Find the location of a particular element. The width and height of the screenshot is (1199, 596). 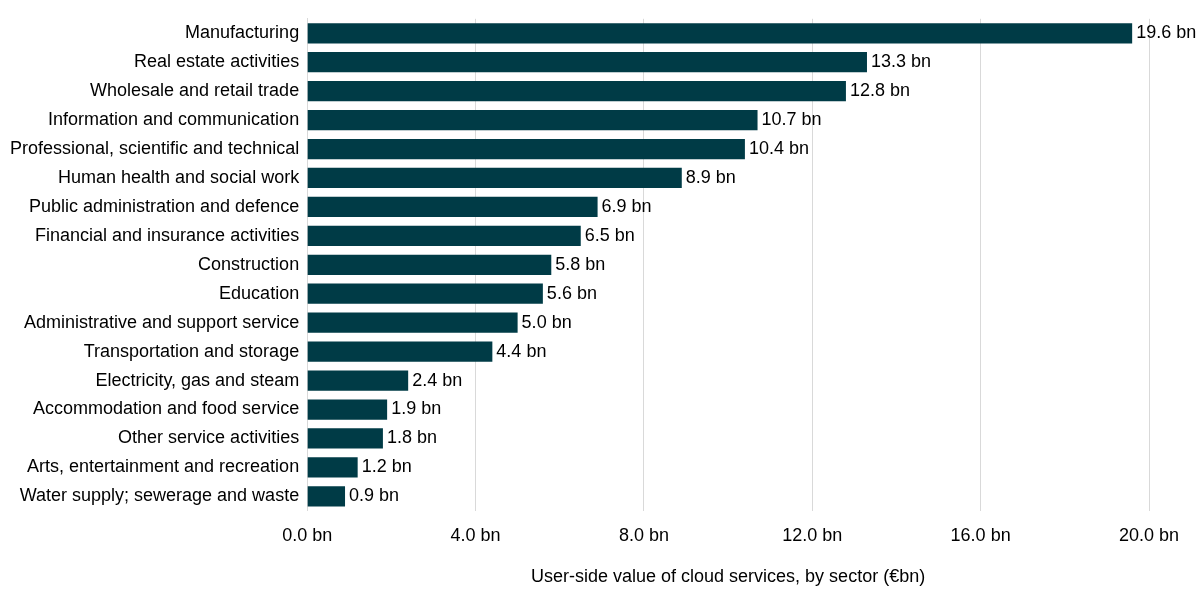

y-tick-label: Accommodation and food service is located at coordinates (166, 408).